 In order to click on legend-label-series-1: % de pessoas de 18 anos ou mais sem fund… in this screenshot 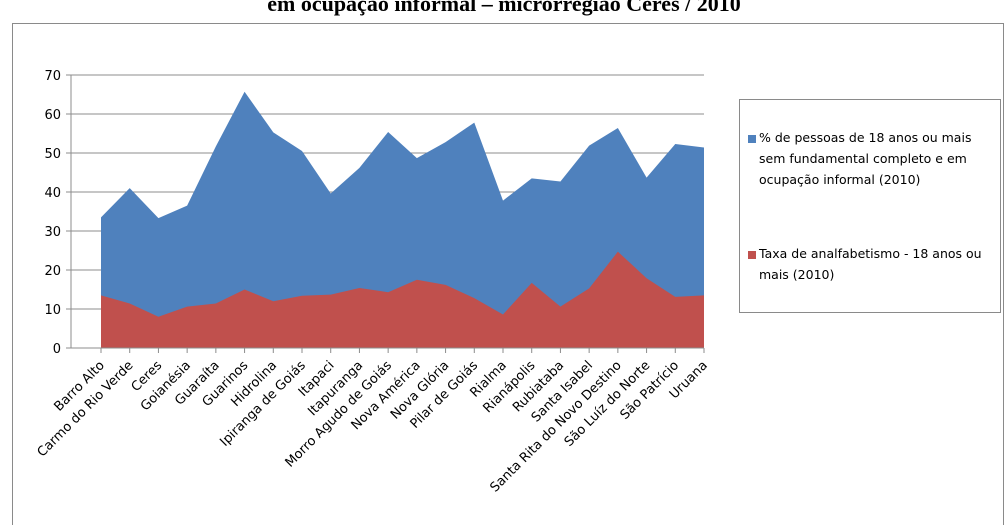, I will do `click(865, 158)`.